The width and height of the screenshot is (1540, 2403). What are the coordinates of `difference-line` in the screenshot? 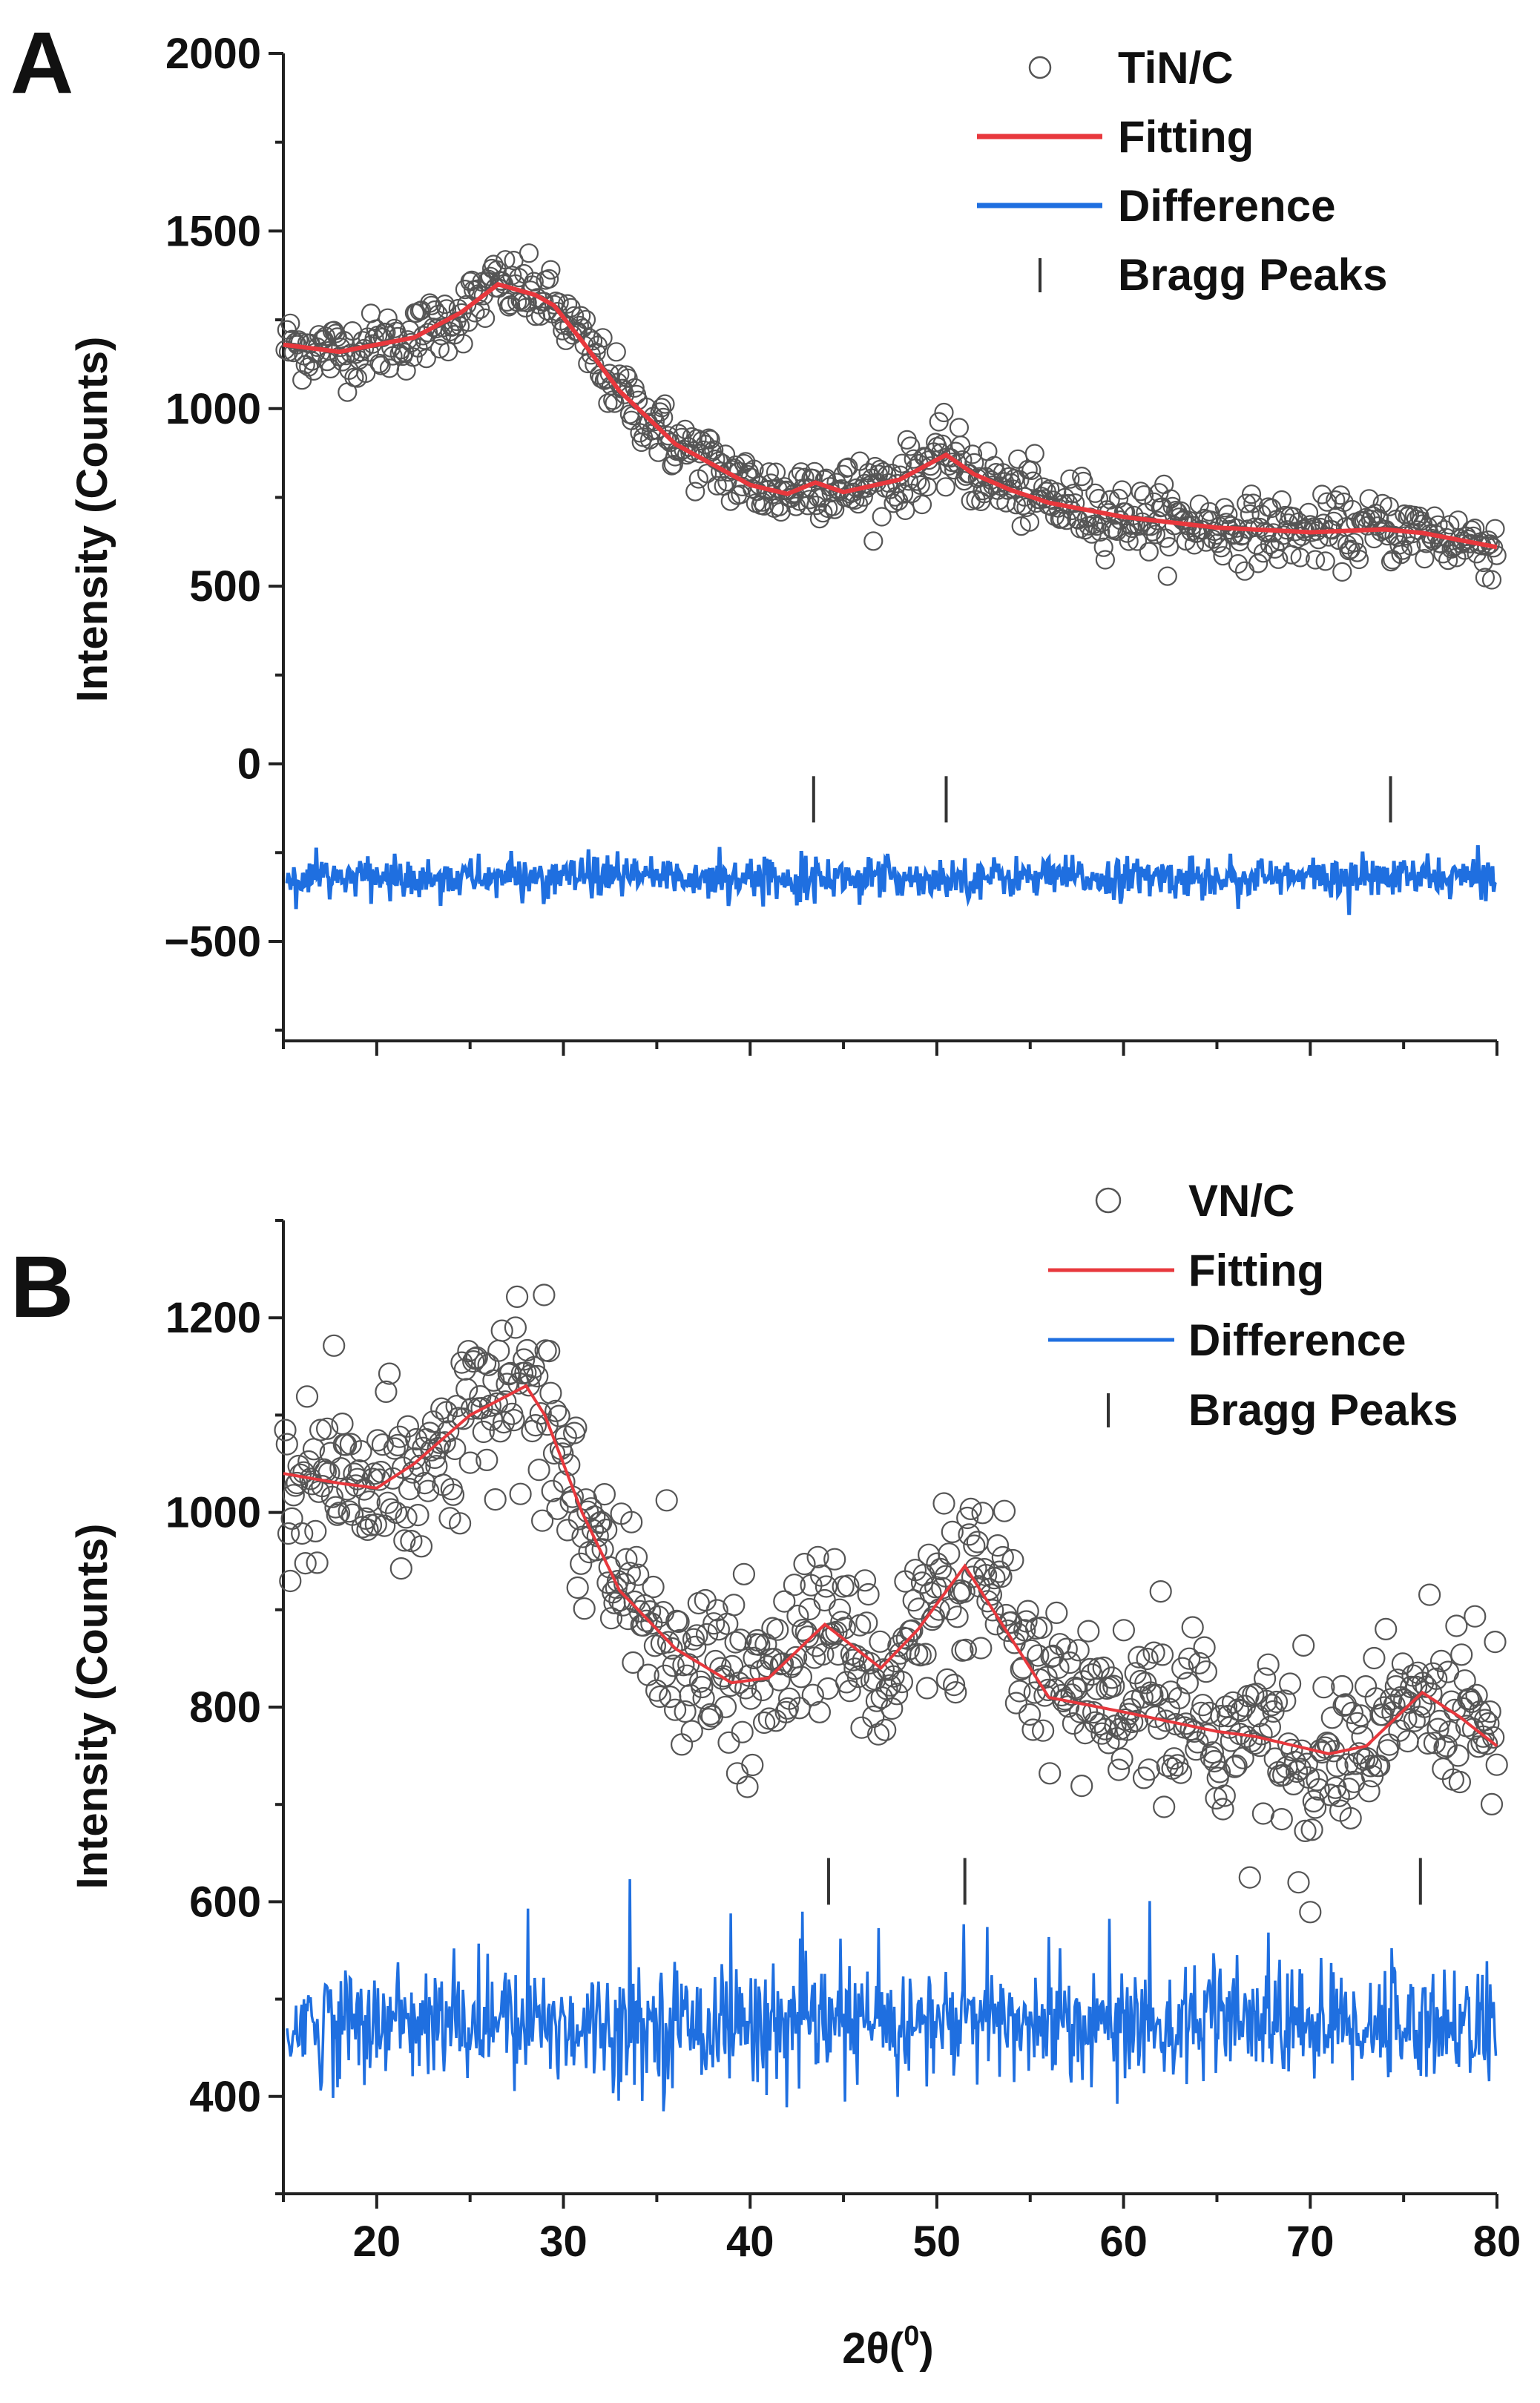 It's located at (892, 1995).